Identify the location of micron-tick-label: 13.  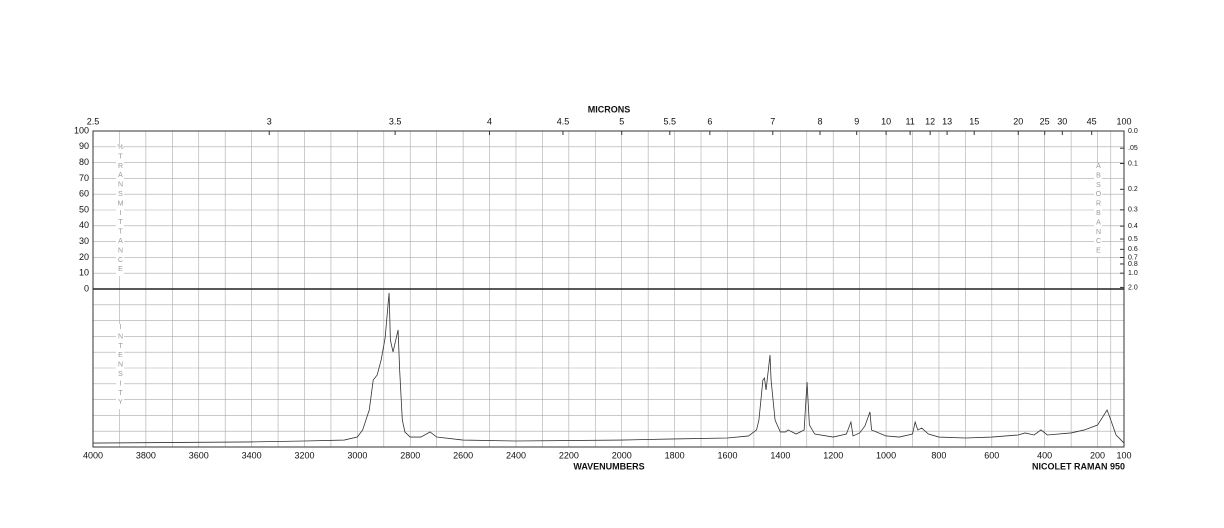
(947, 121).